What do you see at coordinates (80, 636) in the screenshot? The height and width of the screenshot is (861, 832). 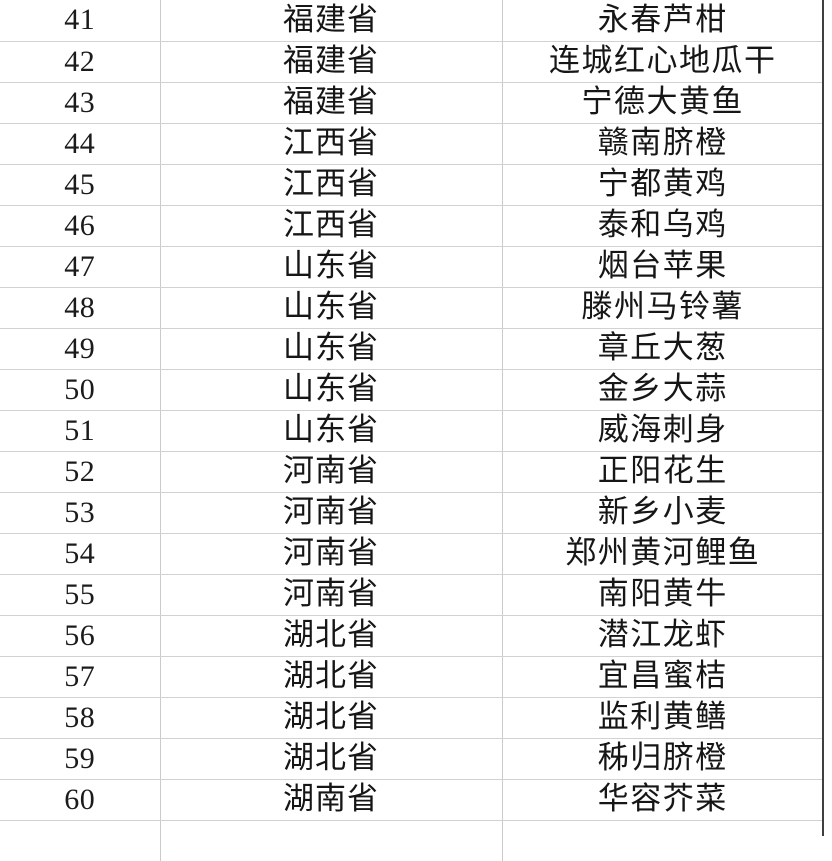 I see `cell-index: 56` at bounding box center [80, 636].